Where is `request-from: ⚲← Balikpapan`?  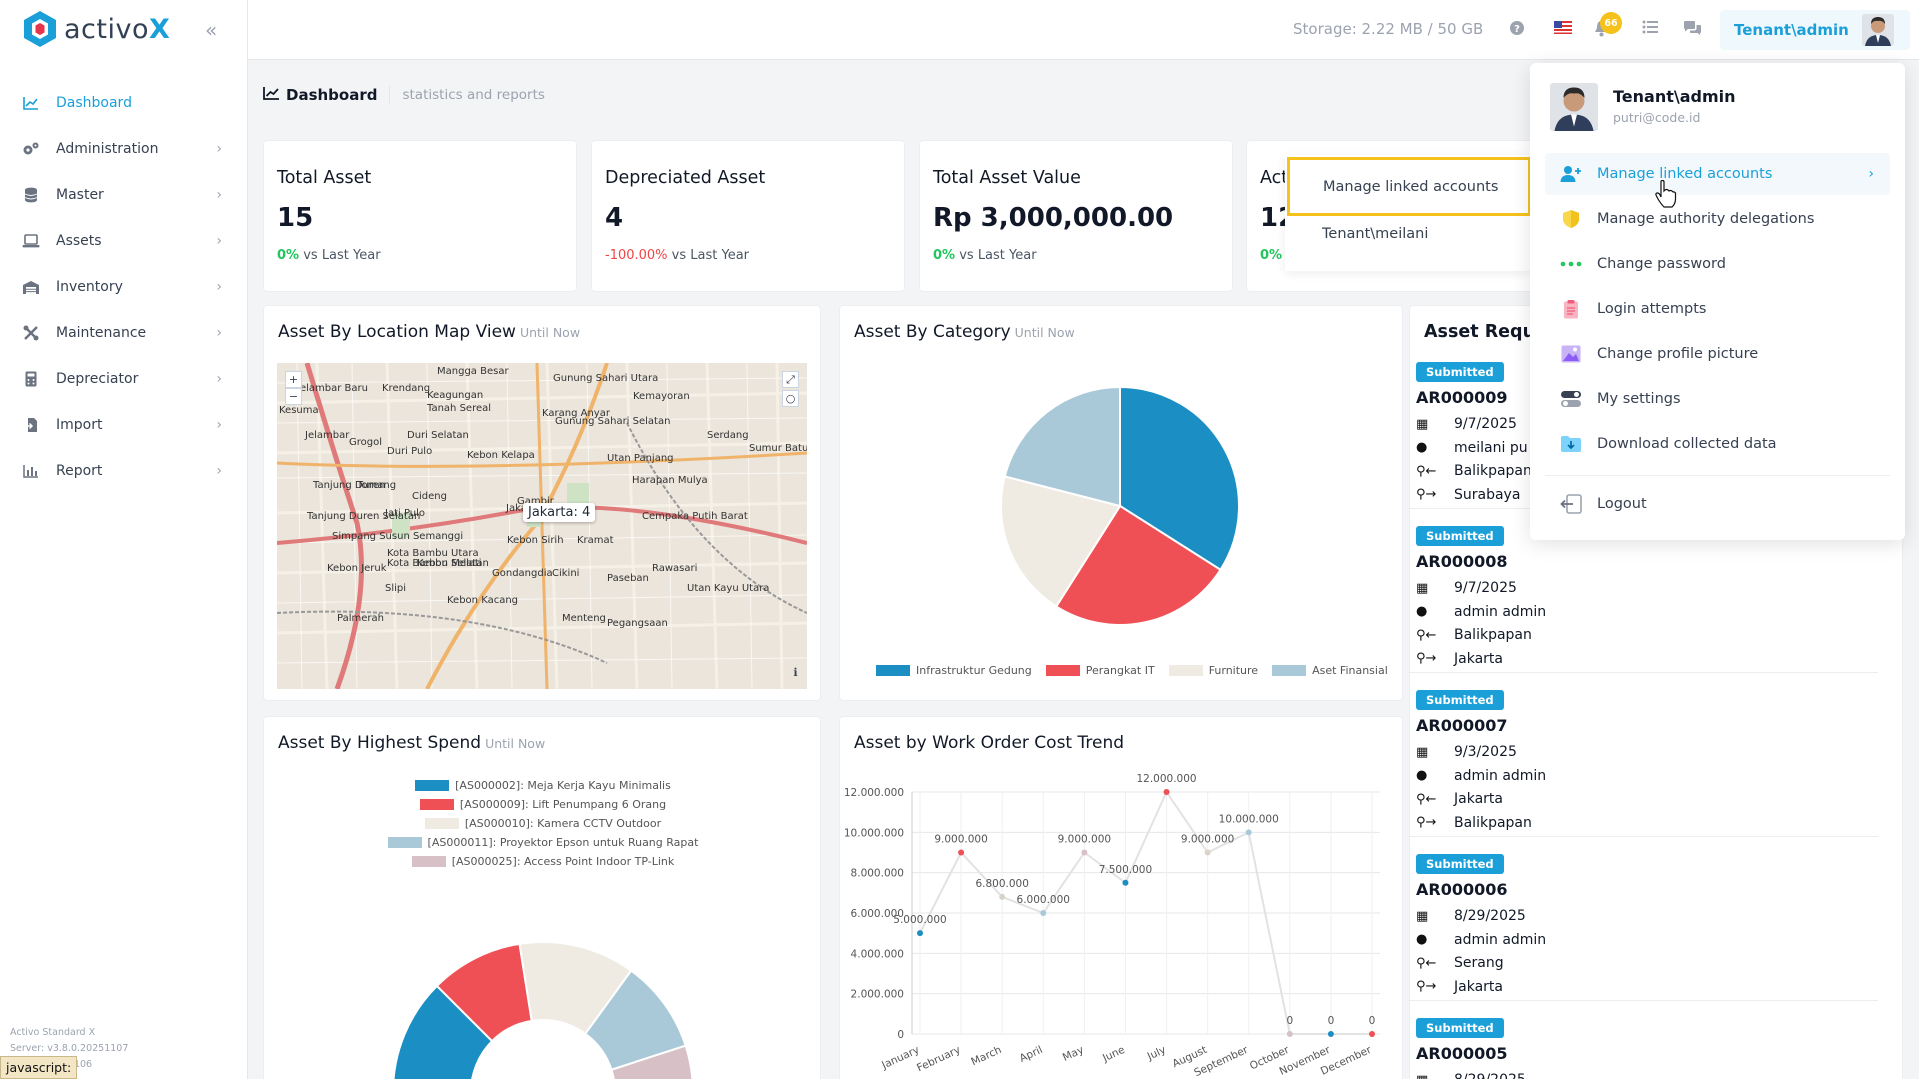 request-from: ⚲← Balikpapan is located at coordinates (1474, 471).